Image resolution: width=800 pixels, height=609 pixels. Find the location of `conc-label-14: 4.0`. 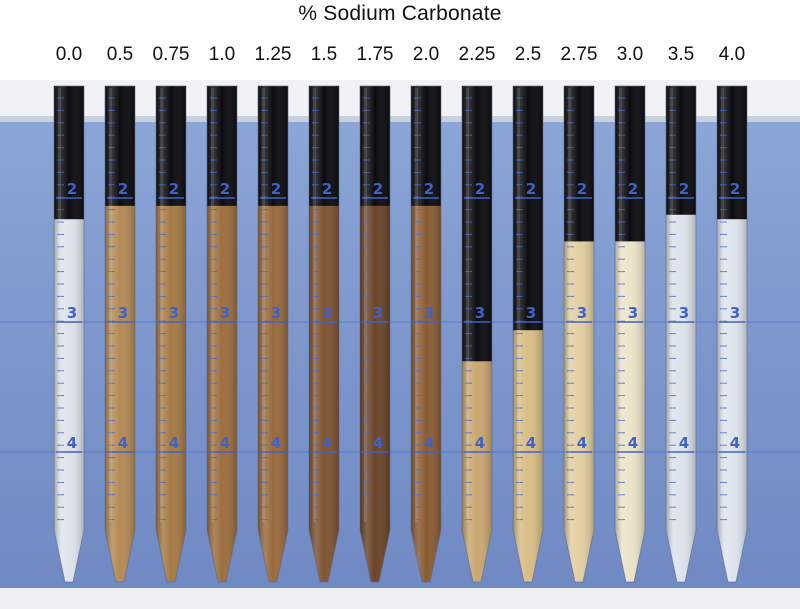

conc-label-14: 4.0 is located at coordinates (732, 54).